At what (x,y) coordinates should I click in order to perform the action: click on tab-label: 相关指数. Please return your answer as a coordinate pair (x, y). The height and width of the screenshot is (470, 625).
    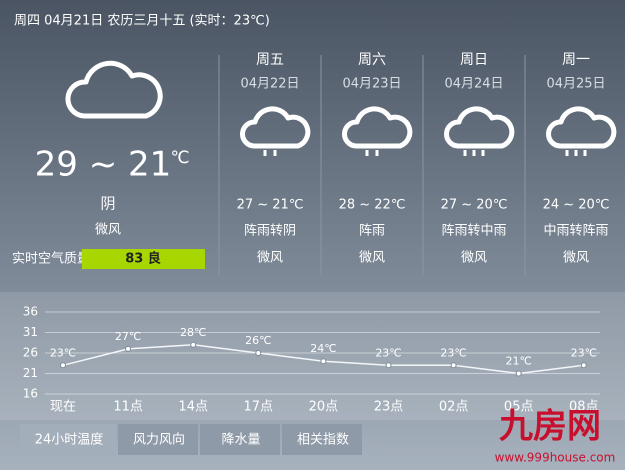
    Looking at the image, I should click on (323, 440).